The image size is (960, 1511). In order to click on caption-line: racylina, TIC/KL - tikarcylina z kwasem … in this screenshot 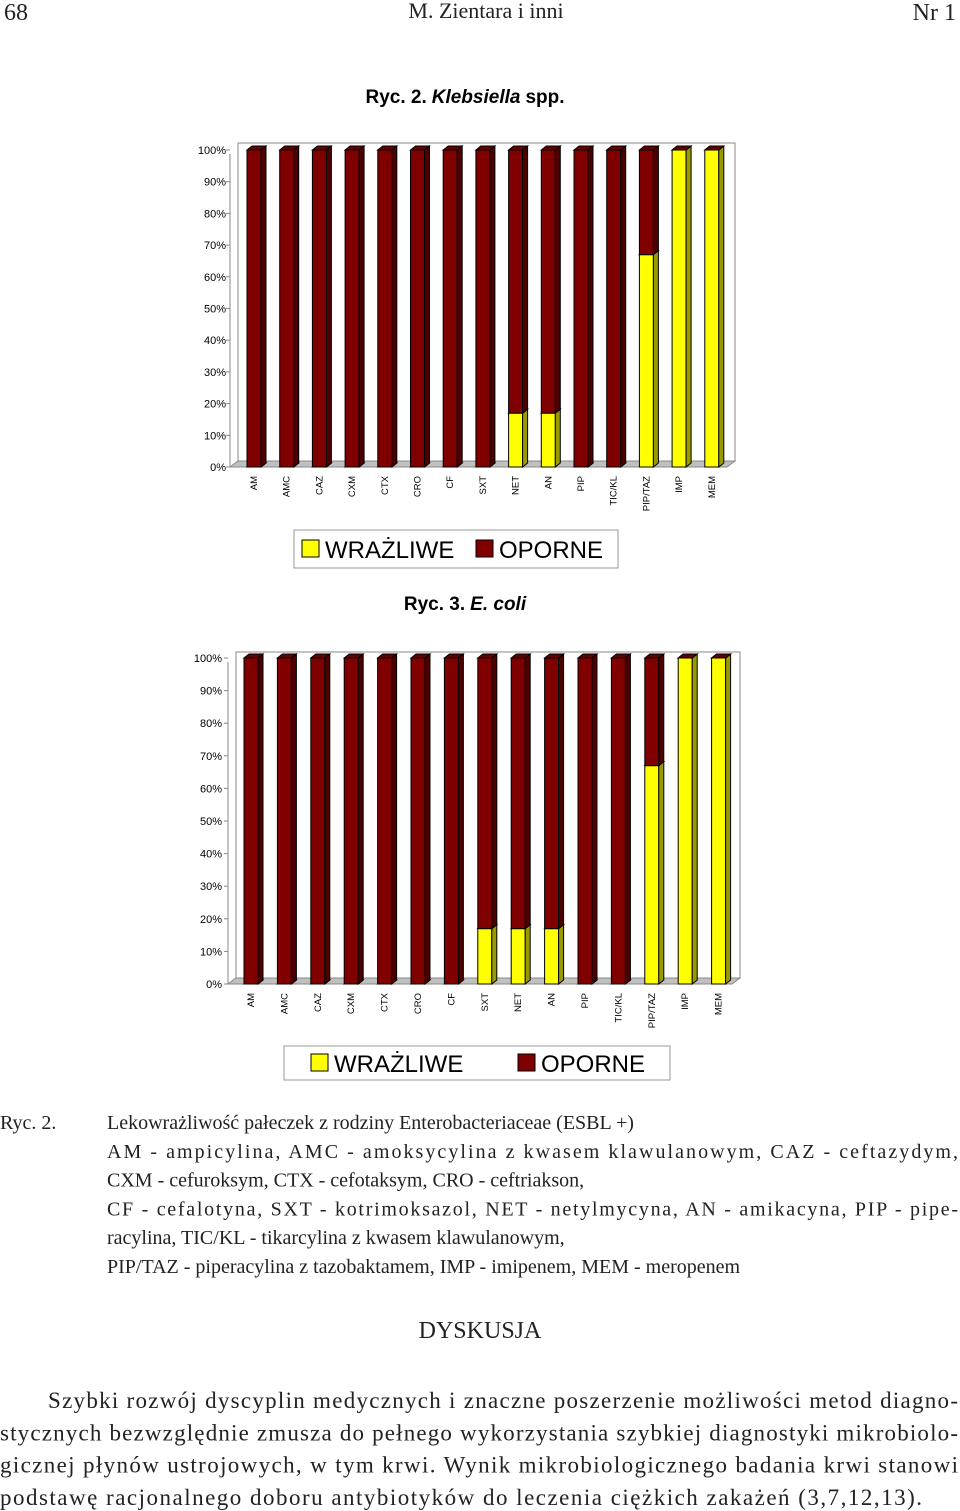, I will do `click(336, 1238)`.